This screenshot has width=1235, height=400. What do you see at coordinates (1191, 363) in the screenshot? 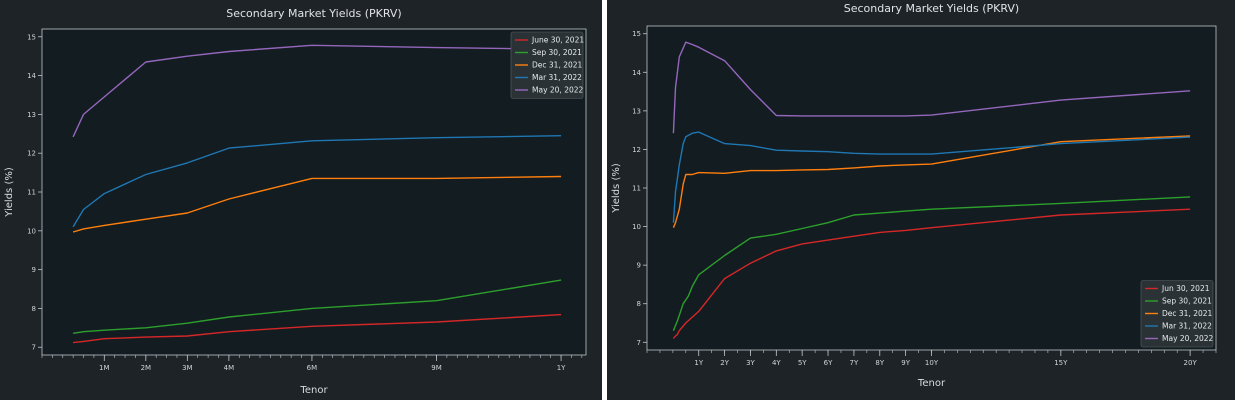
I see `x-tick-label: 20Y` at bounding box center [1191, 363].